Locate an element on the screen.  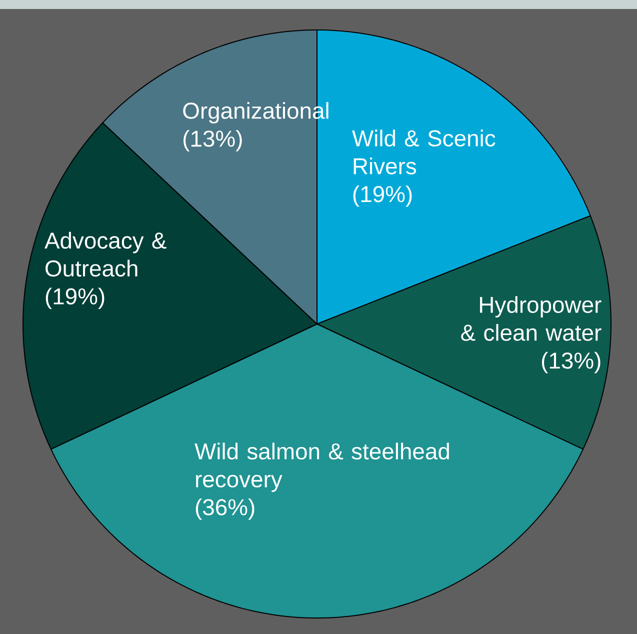
slice-label: Wild salmon & steelhead recovery is located at coordinates (321, 467).